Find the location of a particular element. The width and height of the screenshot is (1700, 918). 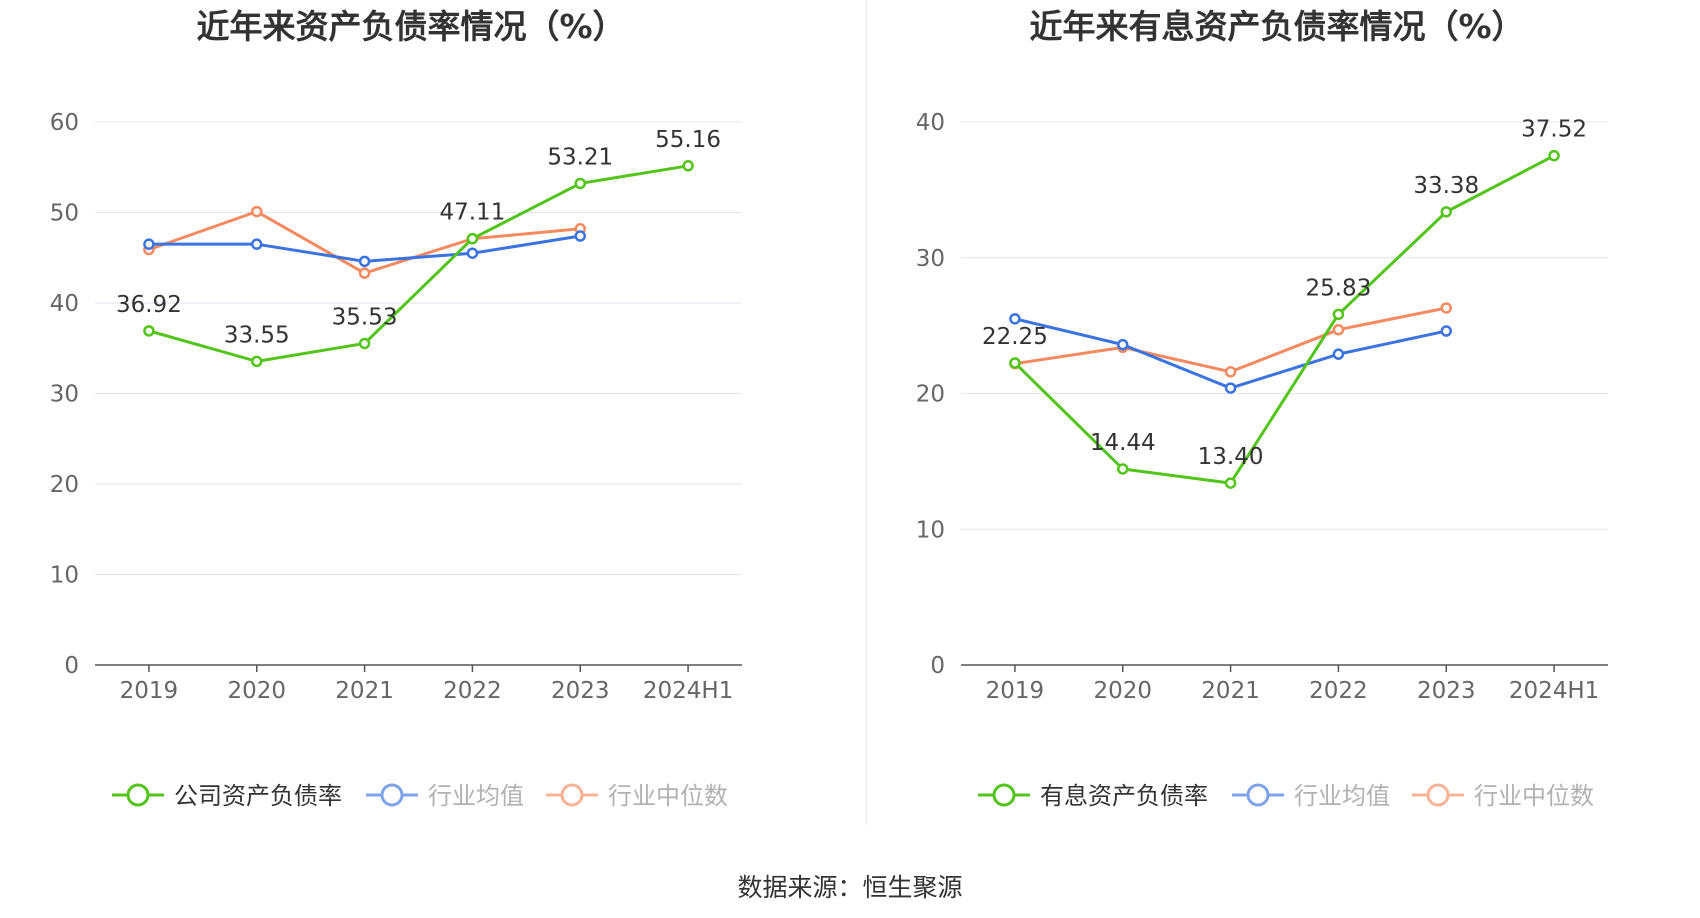

chart-title: 近年来有息资产负债率情况（%） is located at coordinates (1276, 26).